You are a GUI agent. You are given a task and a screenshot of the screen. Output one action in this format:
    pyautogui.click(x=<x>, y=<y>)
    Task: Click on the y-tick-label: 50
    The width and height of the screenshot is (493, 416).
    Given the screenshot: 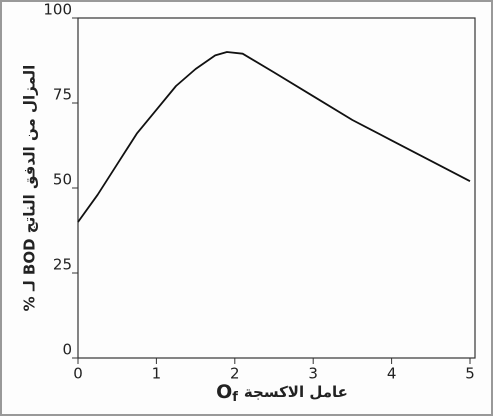 What is the action you would take?
    pyautogui.click(x=62, y=180)
    